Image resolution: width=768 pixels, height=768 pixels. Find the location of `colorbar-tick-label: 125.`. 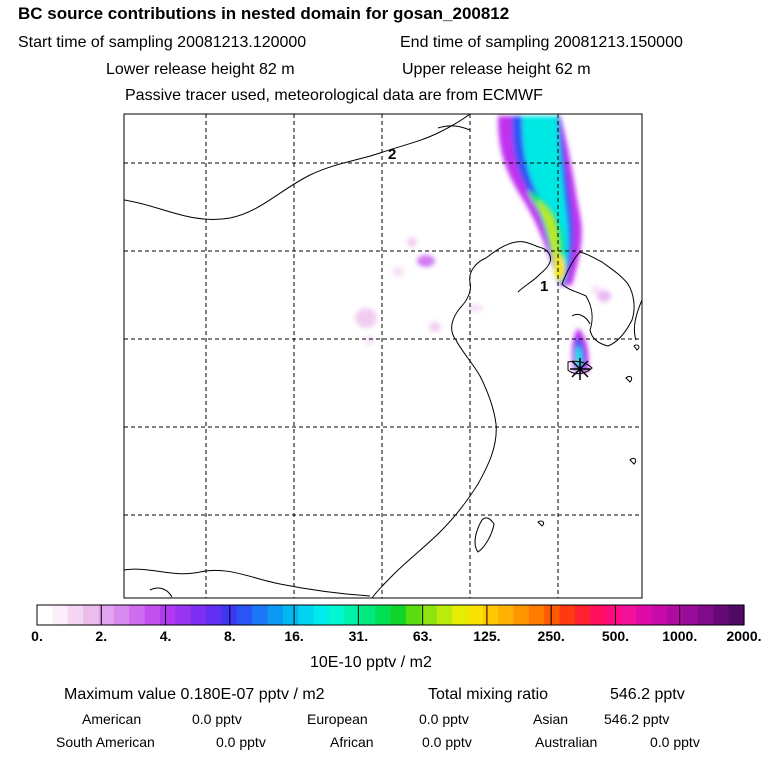

colorbar-tick-label: 125. is located at coordinates (487, 636).